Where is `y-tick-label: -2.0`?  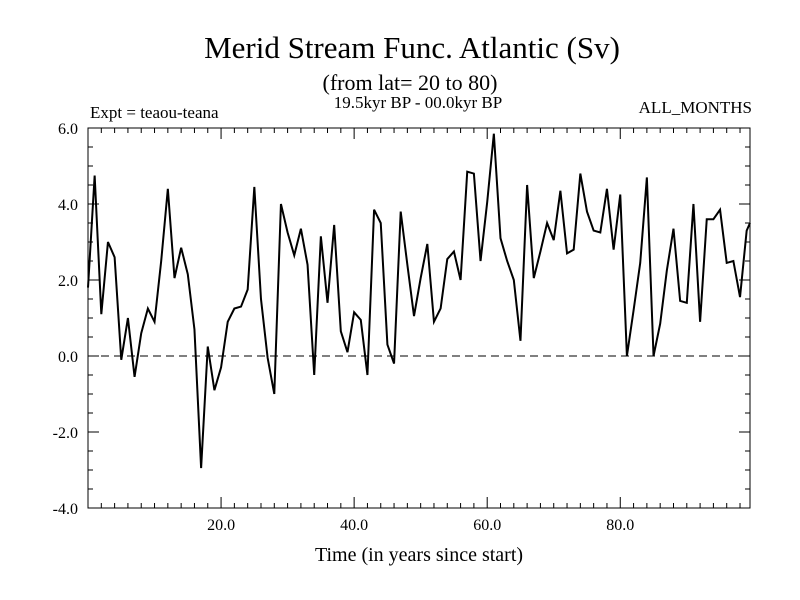 y-tick-label: -2.0 is located at coordinates (65, 433).